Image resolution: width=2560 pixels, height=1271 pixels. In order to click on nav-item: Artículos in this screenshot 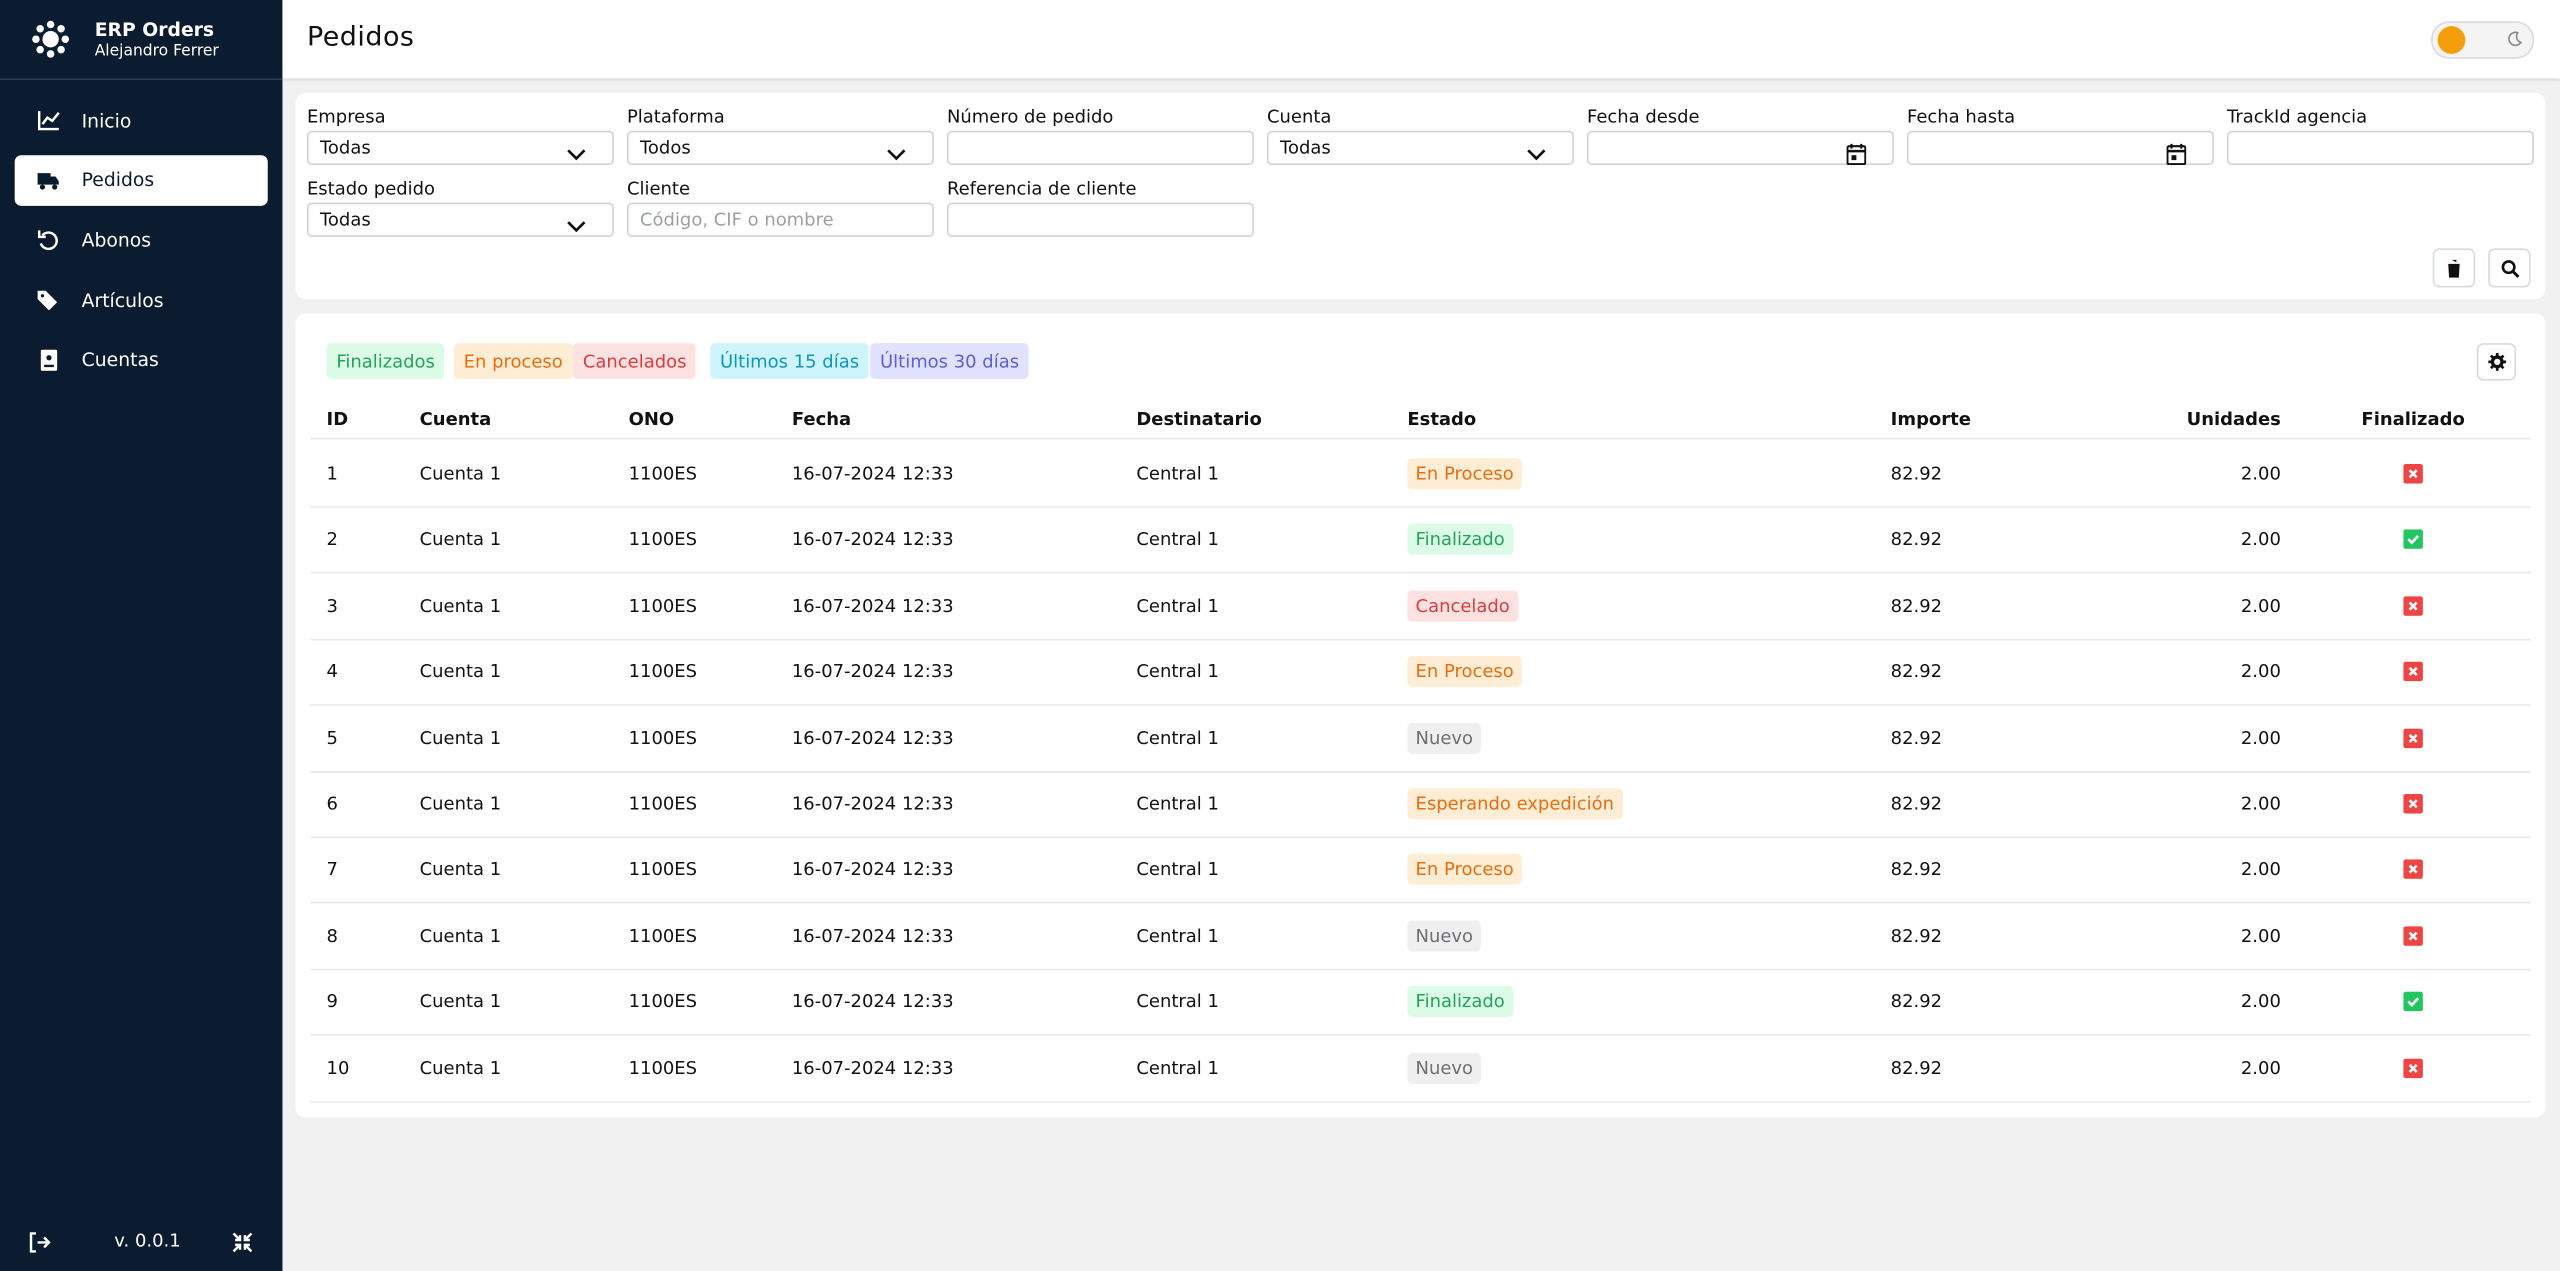, I will do `click(141, 300)`.